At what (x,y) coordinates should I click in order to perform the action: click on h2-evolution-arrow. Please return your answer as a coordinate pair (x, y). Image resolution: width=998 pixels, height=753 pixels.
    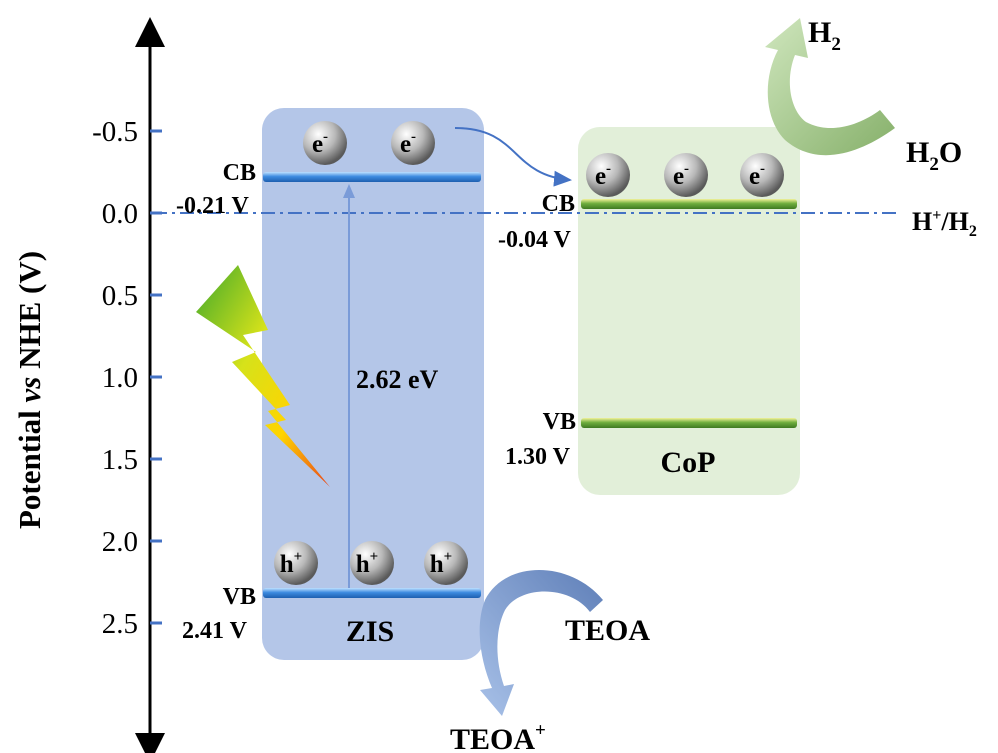
    Looking at the image, I should click on (830, 87).